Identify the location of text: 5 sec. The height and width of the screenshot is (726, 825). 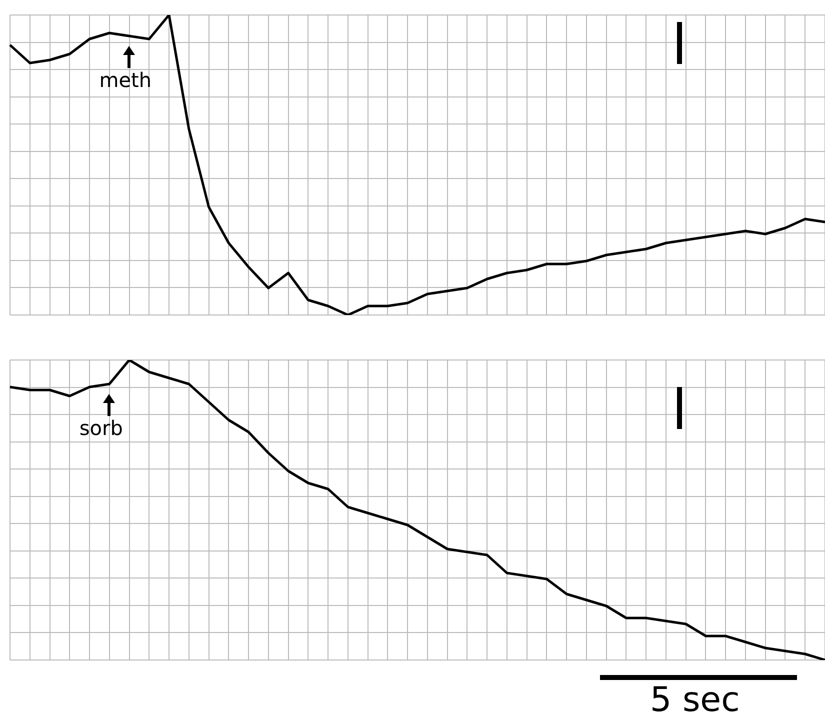
(695, 700).